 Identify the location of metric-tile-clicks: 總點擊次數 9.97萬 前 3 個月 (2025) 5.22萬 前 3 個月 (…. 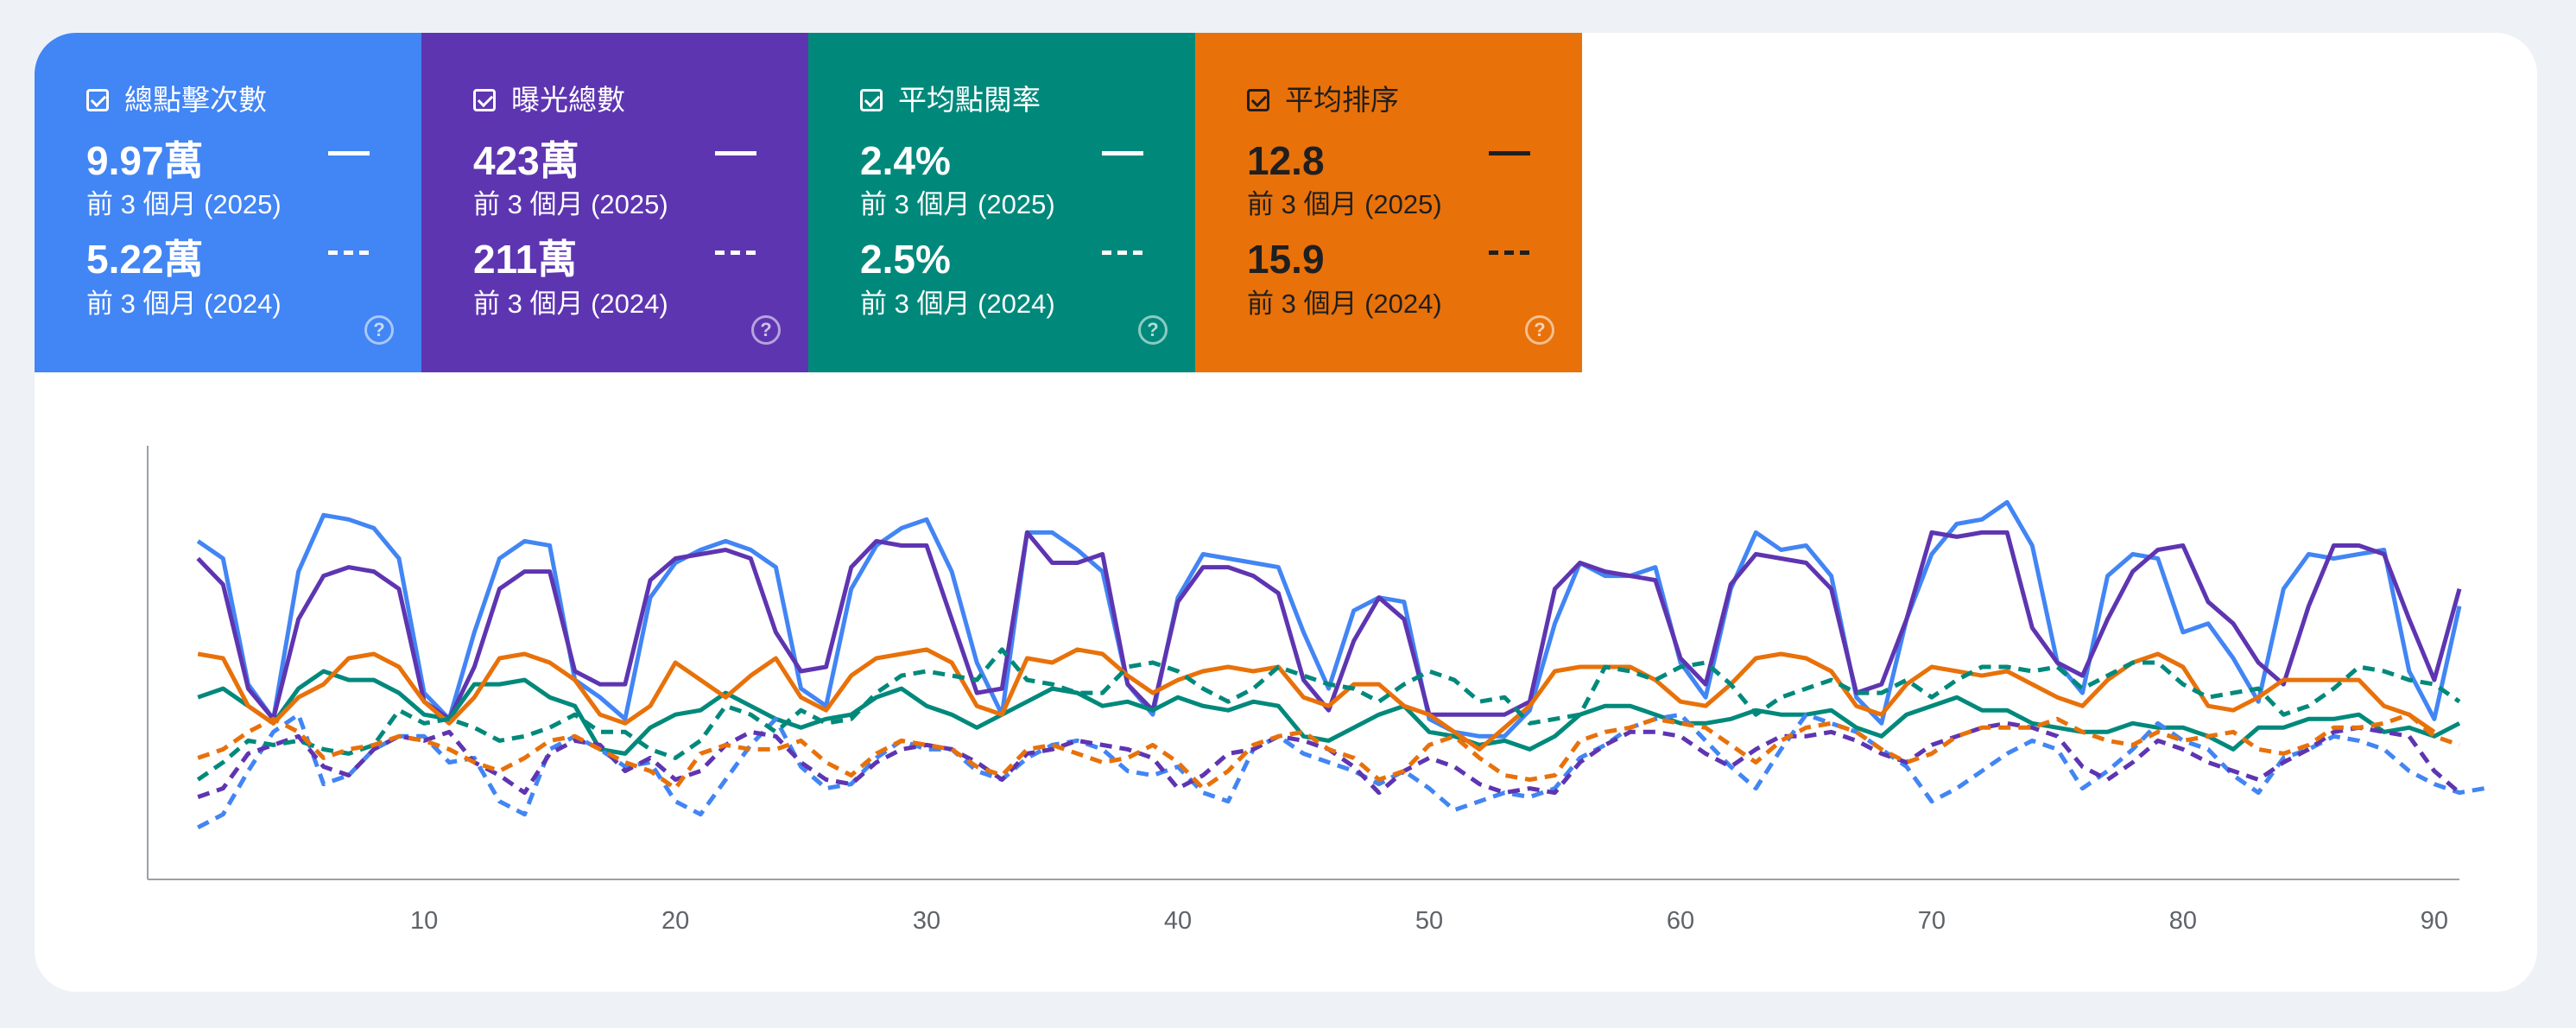
(228, 203).